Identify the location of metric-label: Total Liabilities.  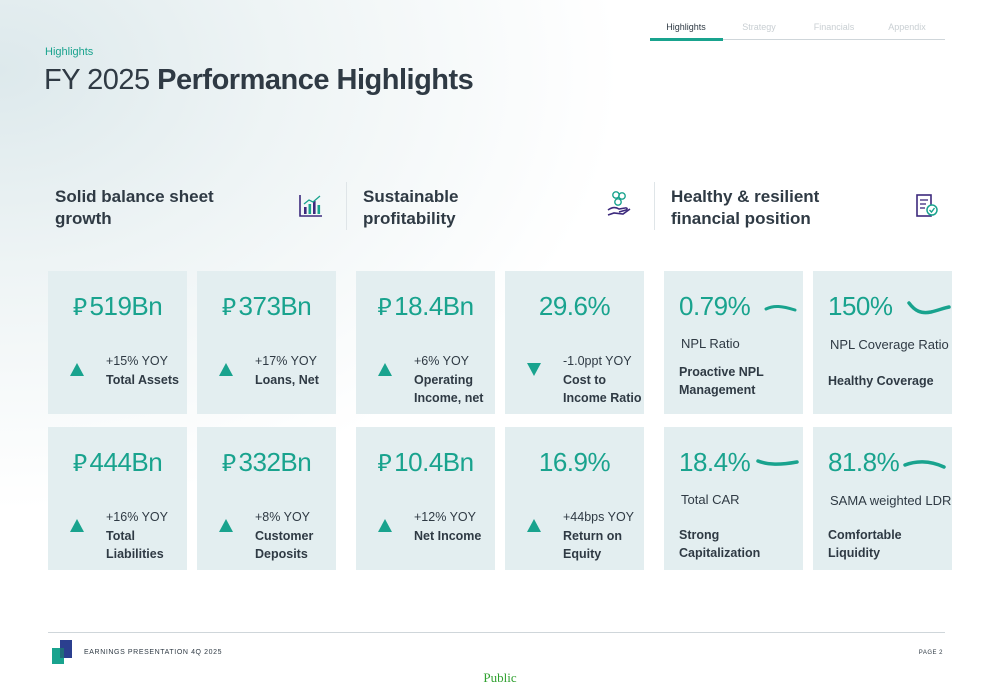
(135, 545).